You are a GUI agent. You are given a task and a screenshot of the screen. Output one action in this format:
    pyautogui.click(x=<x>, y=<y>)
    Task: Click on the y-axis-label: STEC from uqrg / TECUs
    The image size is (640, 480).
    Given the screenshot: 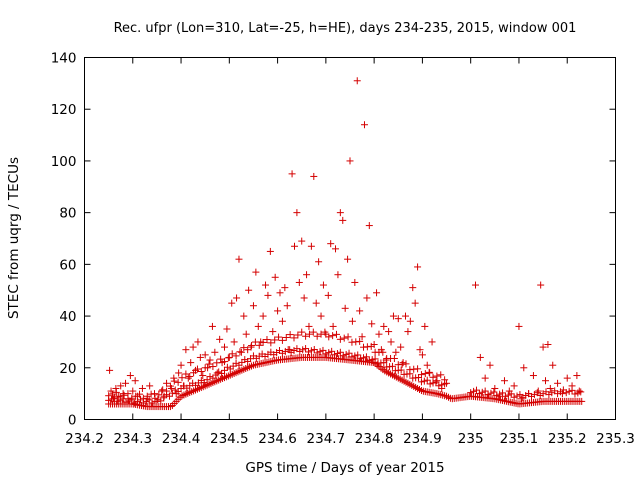 What is the action you would take?
    pyautogui.click(x=14, y=238)
    